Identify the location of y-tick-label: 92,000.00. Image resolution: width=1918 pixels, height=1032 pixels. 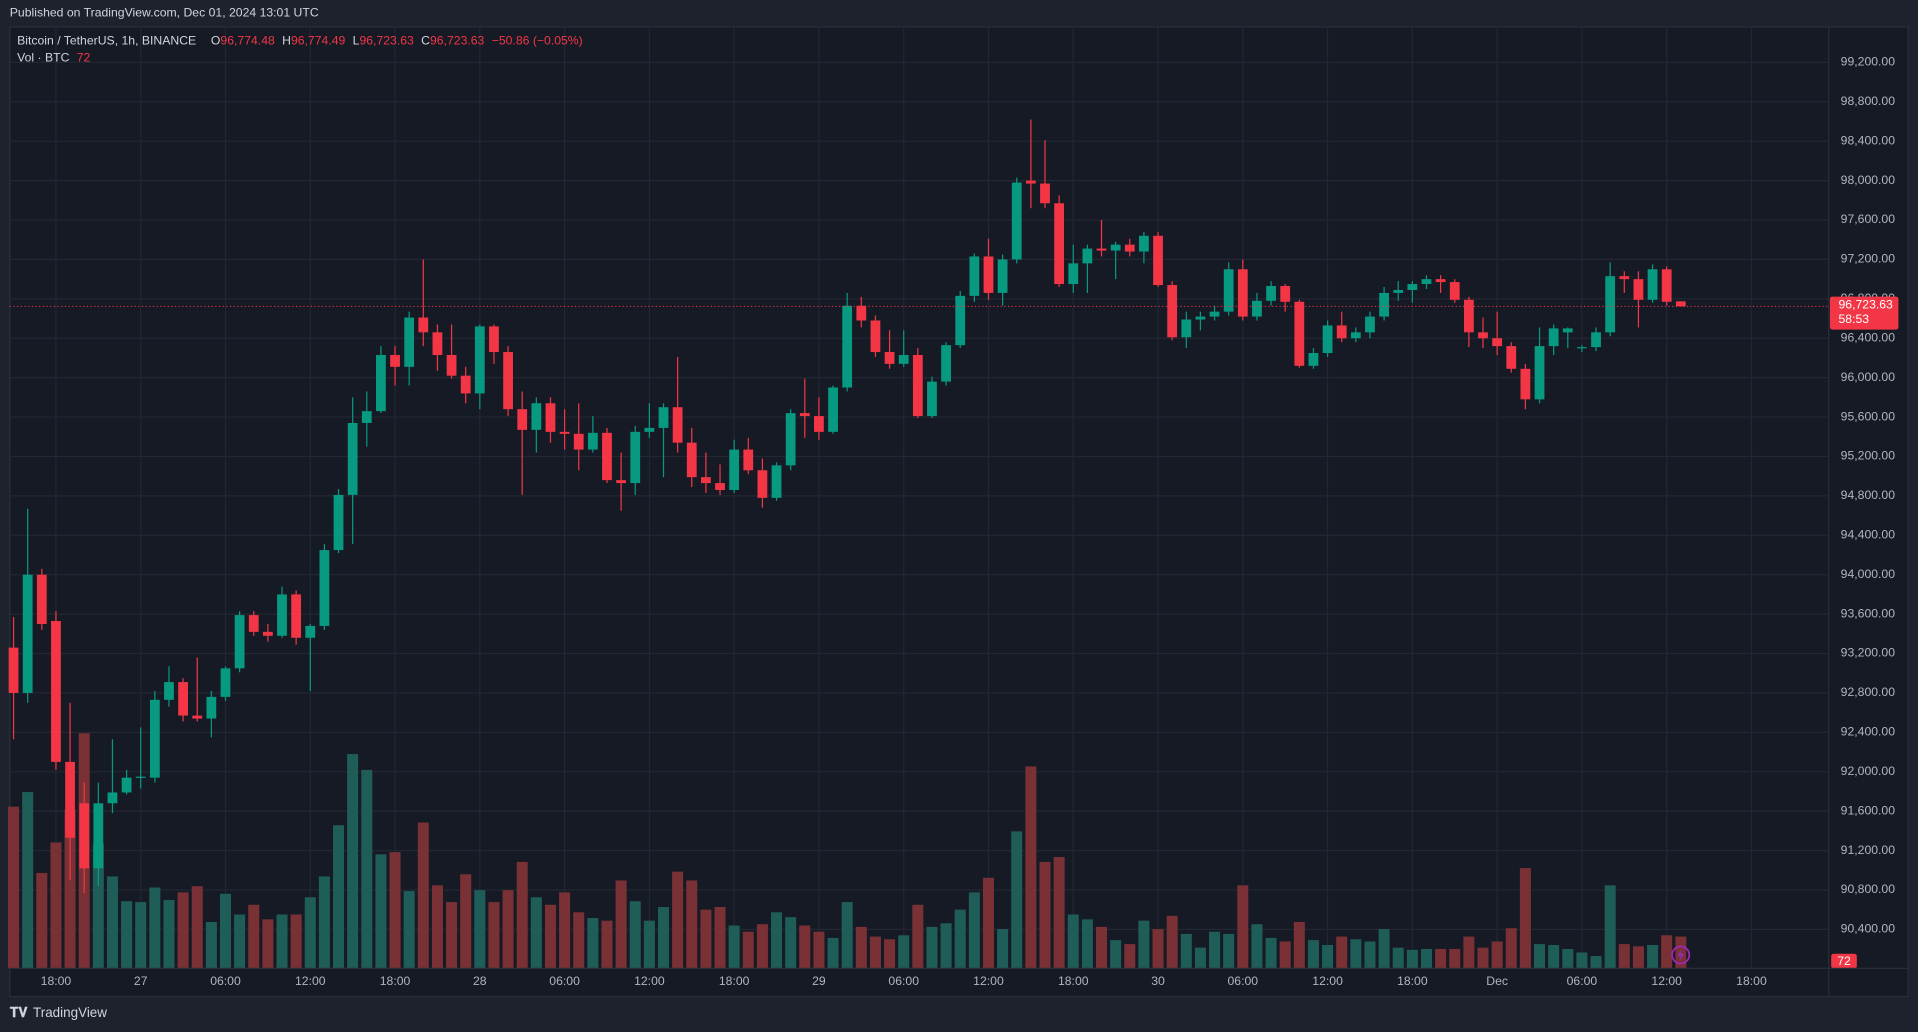
(1868, 771).